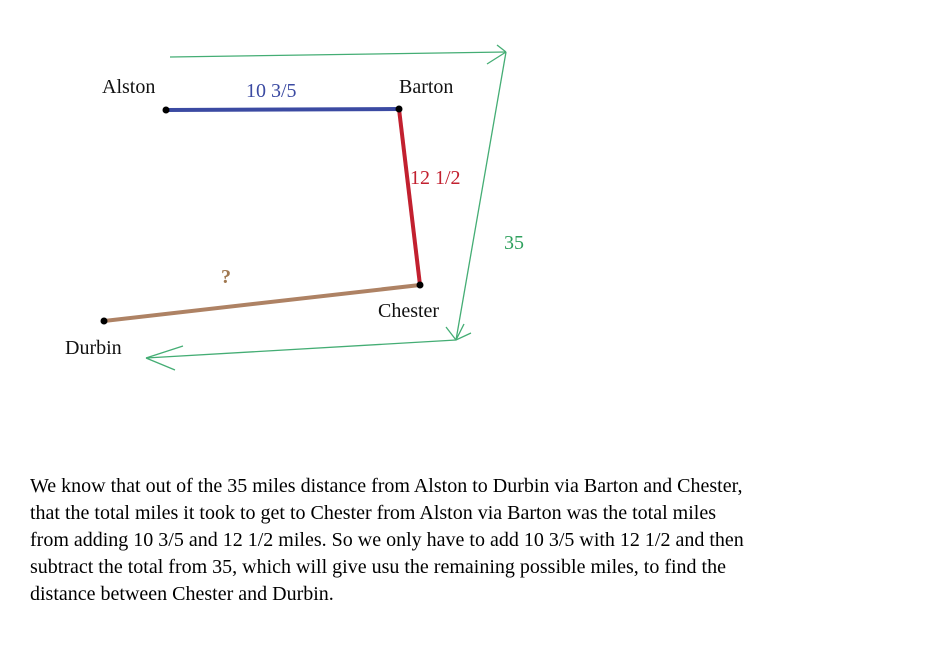 This screenshot has width=931, height=653. What do you see at coordinates (409, 311) in the screenshot?
I see `node-label-chester: Chester` at bounding box center [409, 311].